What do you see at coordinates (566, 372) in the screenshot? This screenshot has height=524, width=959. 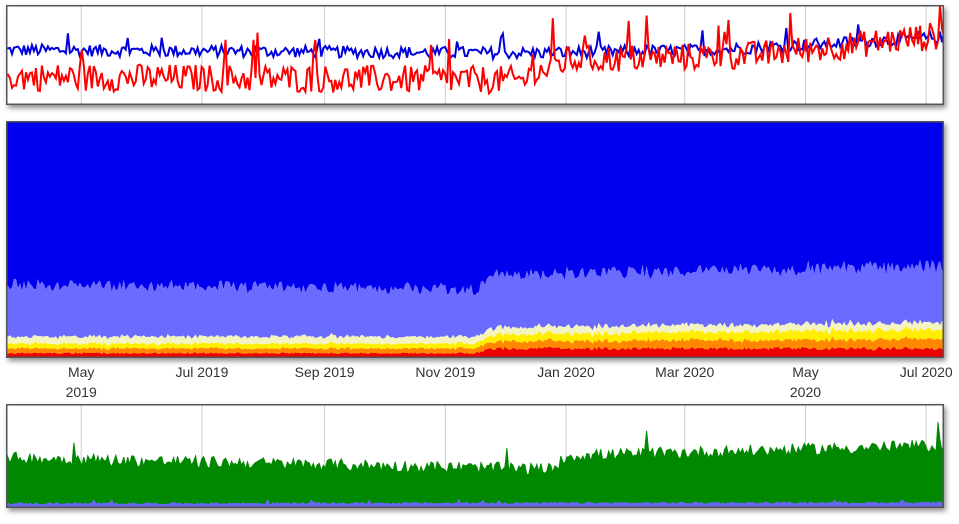 I see `x-tick-label: Jan 2020` at bounding box center [566, 372].